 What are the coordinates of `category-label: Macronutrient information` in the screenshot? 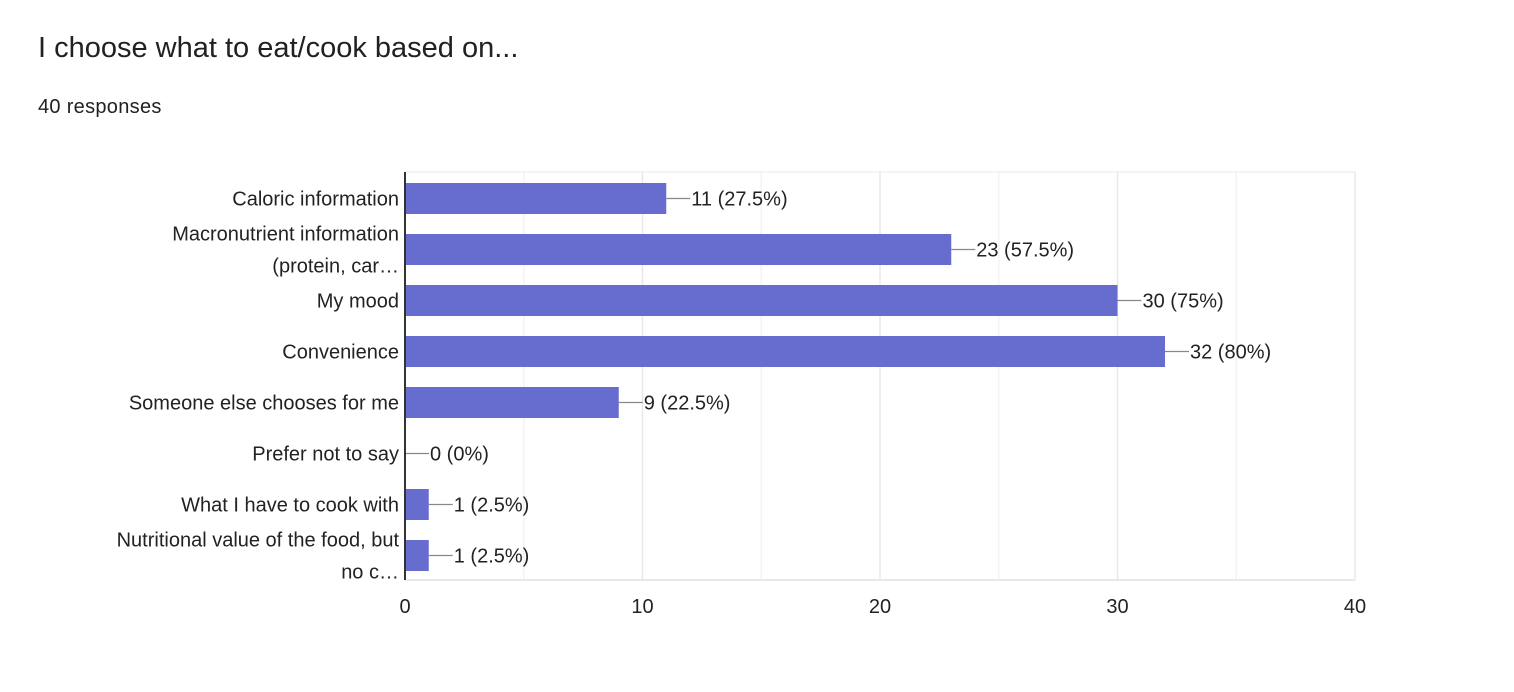 It's located at (285, 235).